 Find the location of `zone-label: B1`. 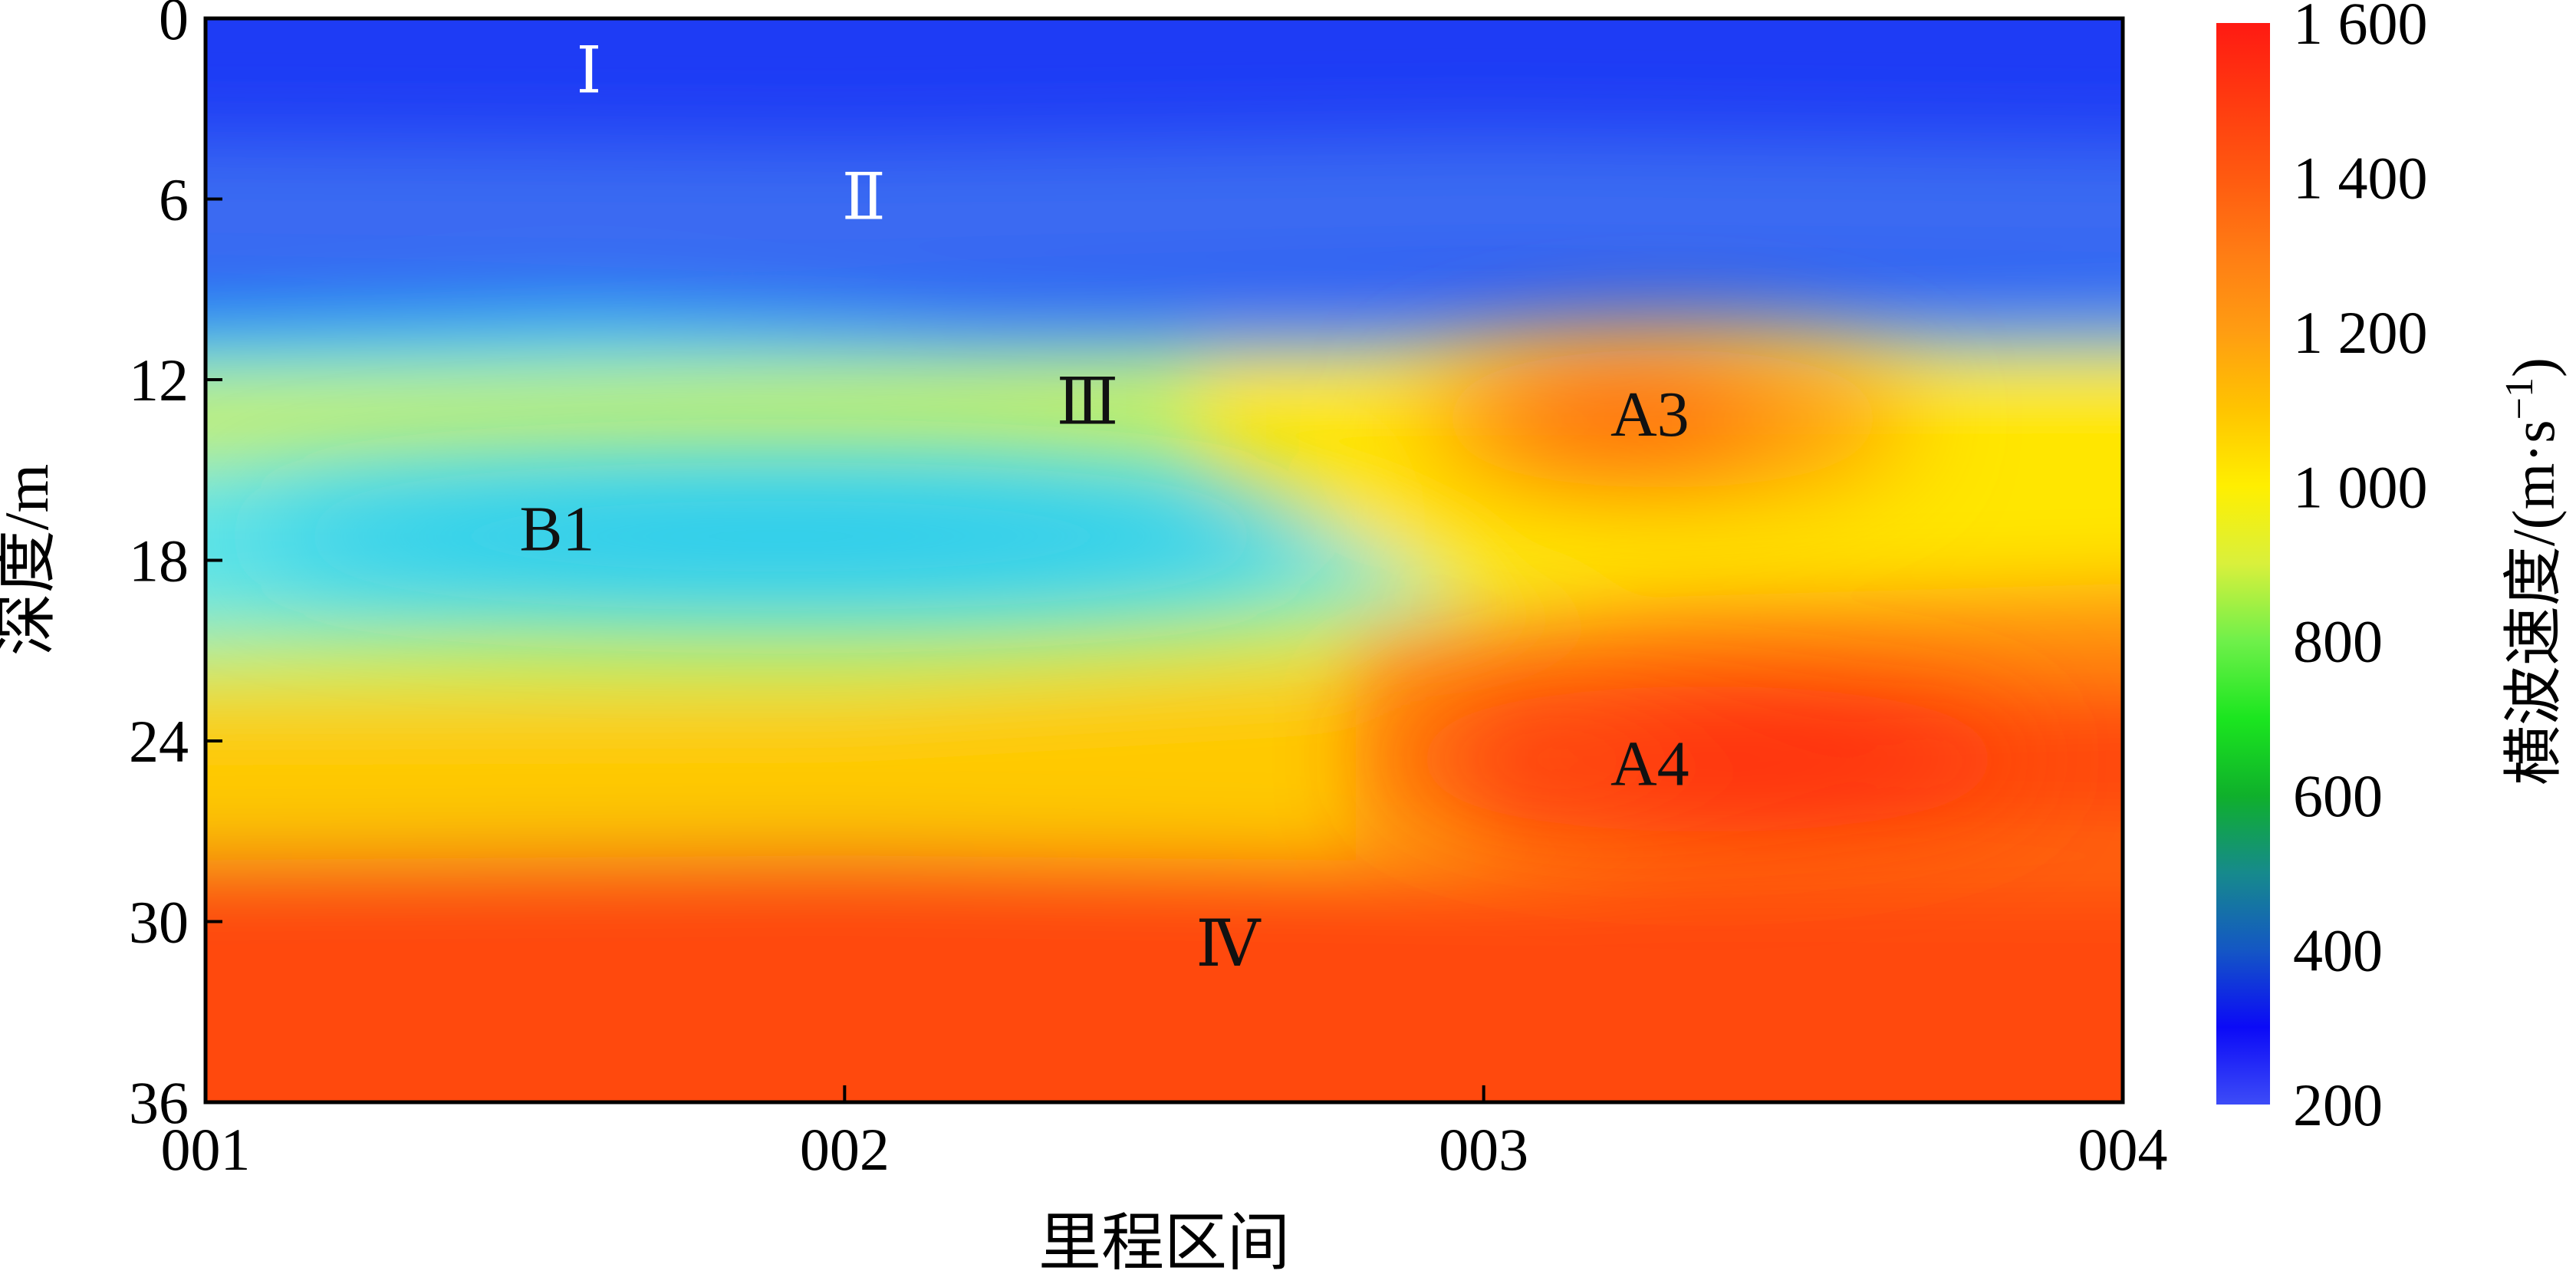

zone-label: B1 is located at coordinates (556, 529).